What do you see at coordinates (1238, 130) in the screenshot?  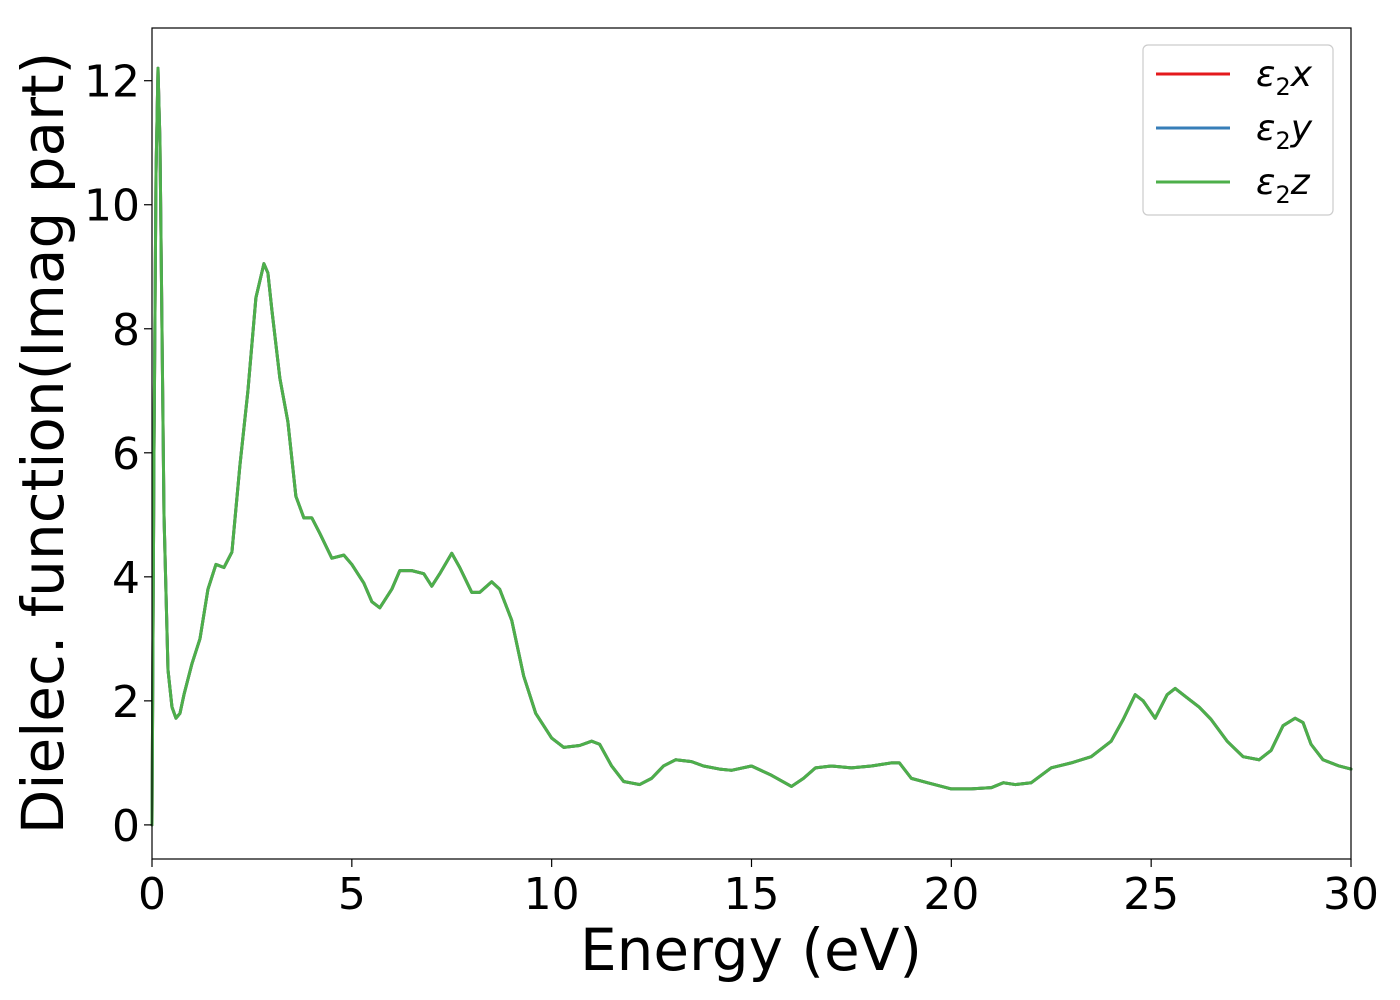 I see `legend-box` at bounding box center [1238, 130].